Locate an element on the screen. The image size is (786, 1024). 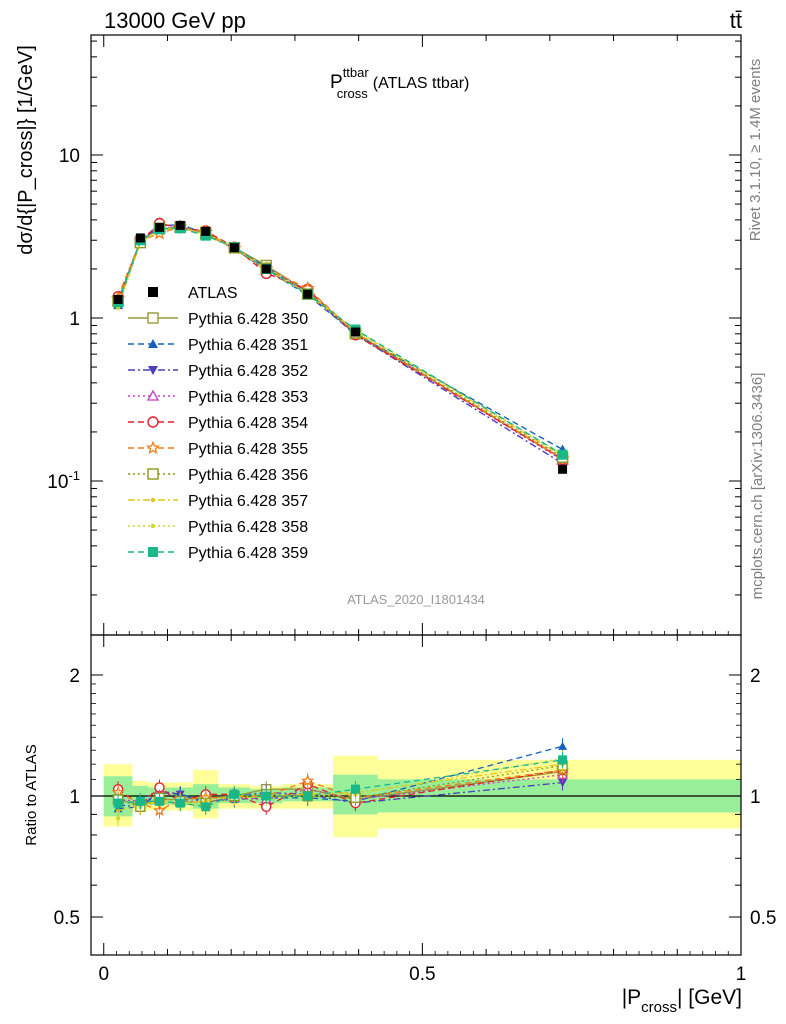
x-tick-label: 1 is located at coordinates (741, 974).